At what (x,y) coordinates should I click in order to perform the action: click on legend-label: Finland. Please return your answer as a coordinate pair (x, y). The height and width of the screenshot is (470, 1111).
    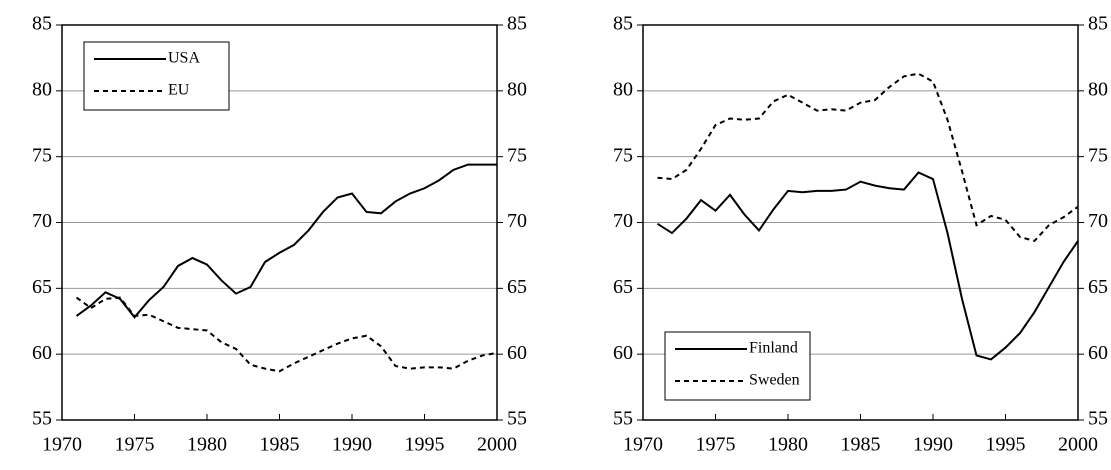
    Looking at the image, I should click on (773, 348).